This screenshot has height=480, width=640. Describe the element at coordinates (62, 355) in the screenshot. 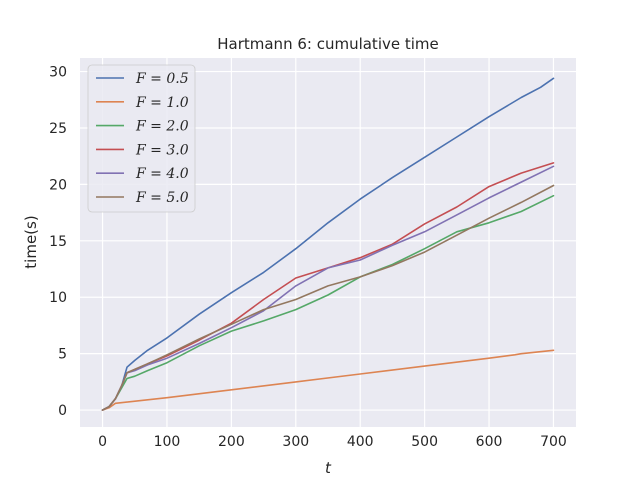

I see `y-tick-label: 5` at that location.